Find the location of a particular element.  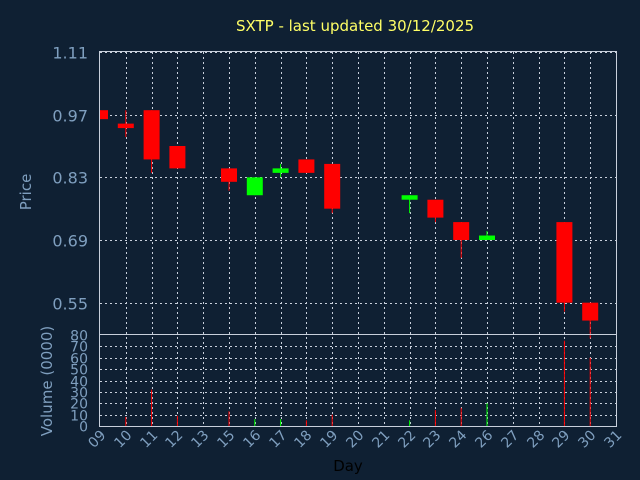

volume-tick-label: 80 is located at coordinates (79, 337).